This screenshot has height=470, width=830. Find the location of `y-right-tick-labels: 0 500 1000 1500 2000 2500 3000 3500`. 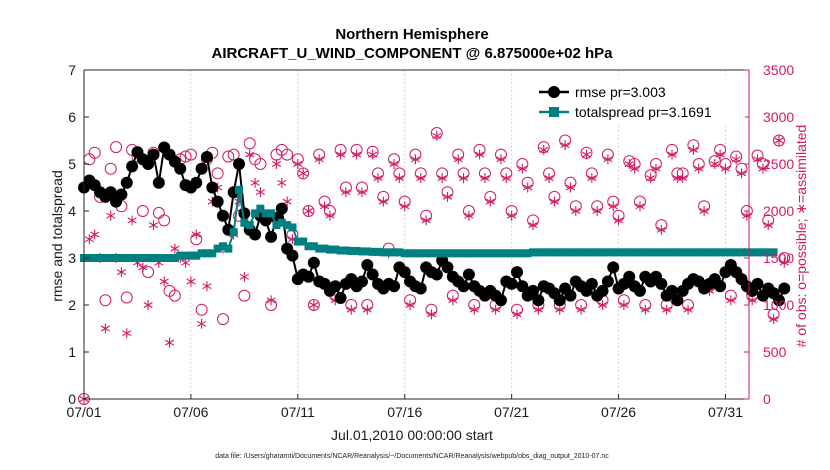

y-right-tick-labels: 0 500 1000 1500 2000 2500 3000 3500 is located at coordinates (769, 234).